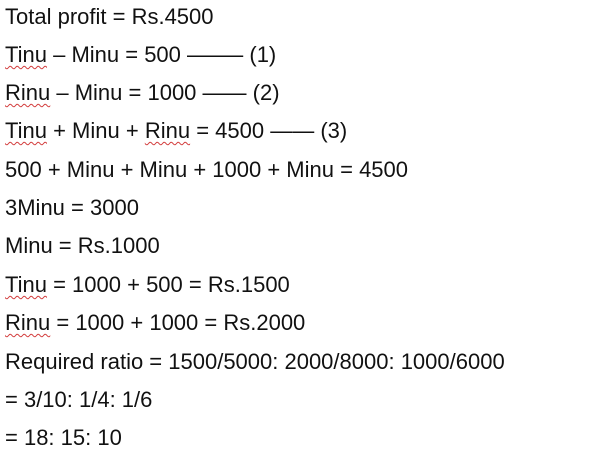 The image size is (613, 472). What do you see at coordinates (95, 130) in the screenshot?
I see `line-text: + Minu +` at bounding box center [95, 130].